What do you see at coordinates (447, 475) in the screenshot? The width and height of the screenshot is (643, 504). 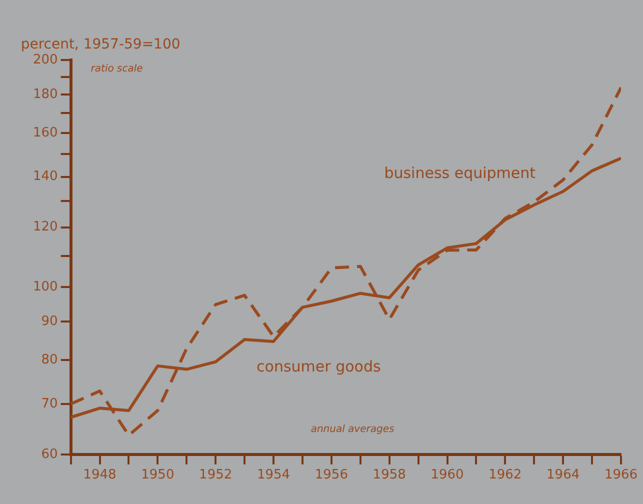 I see `x-tick-label: 1960` at bounding box center [447, 475].